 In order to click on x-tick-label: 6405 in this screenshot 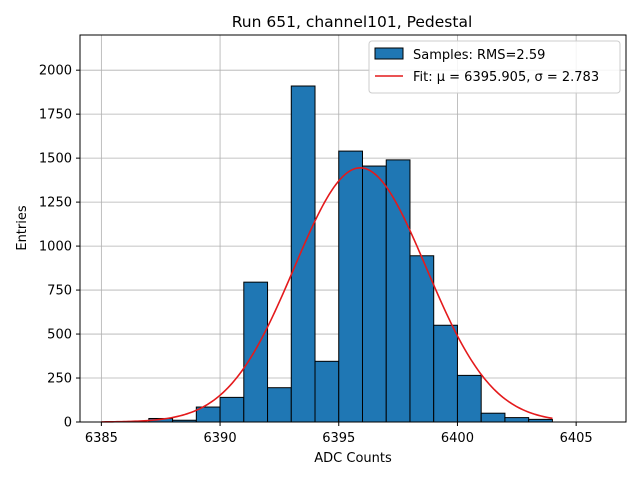, I will do `click(576, 438)`.